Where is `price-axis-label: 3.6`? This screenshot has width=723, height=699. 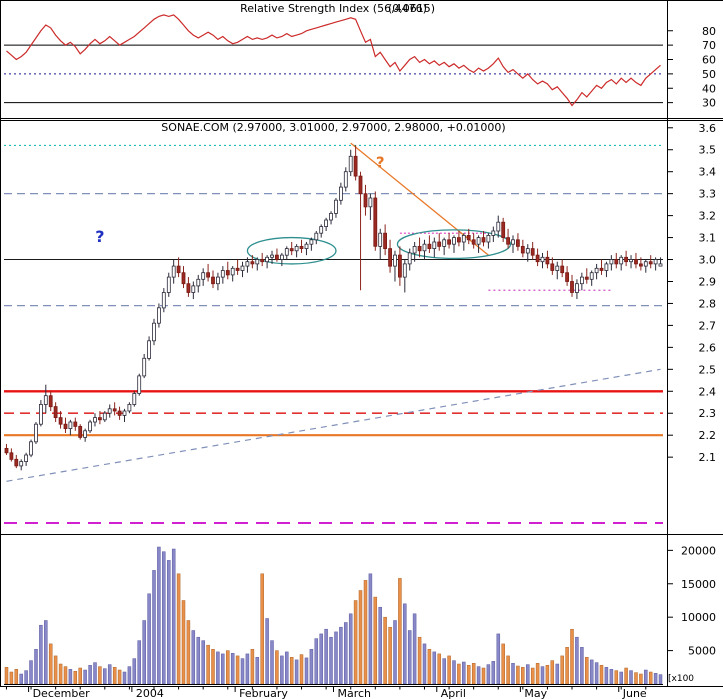
price-axis-label: 3.6 is located at coordinates (708, 128).